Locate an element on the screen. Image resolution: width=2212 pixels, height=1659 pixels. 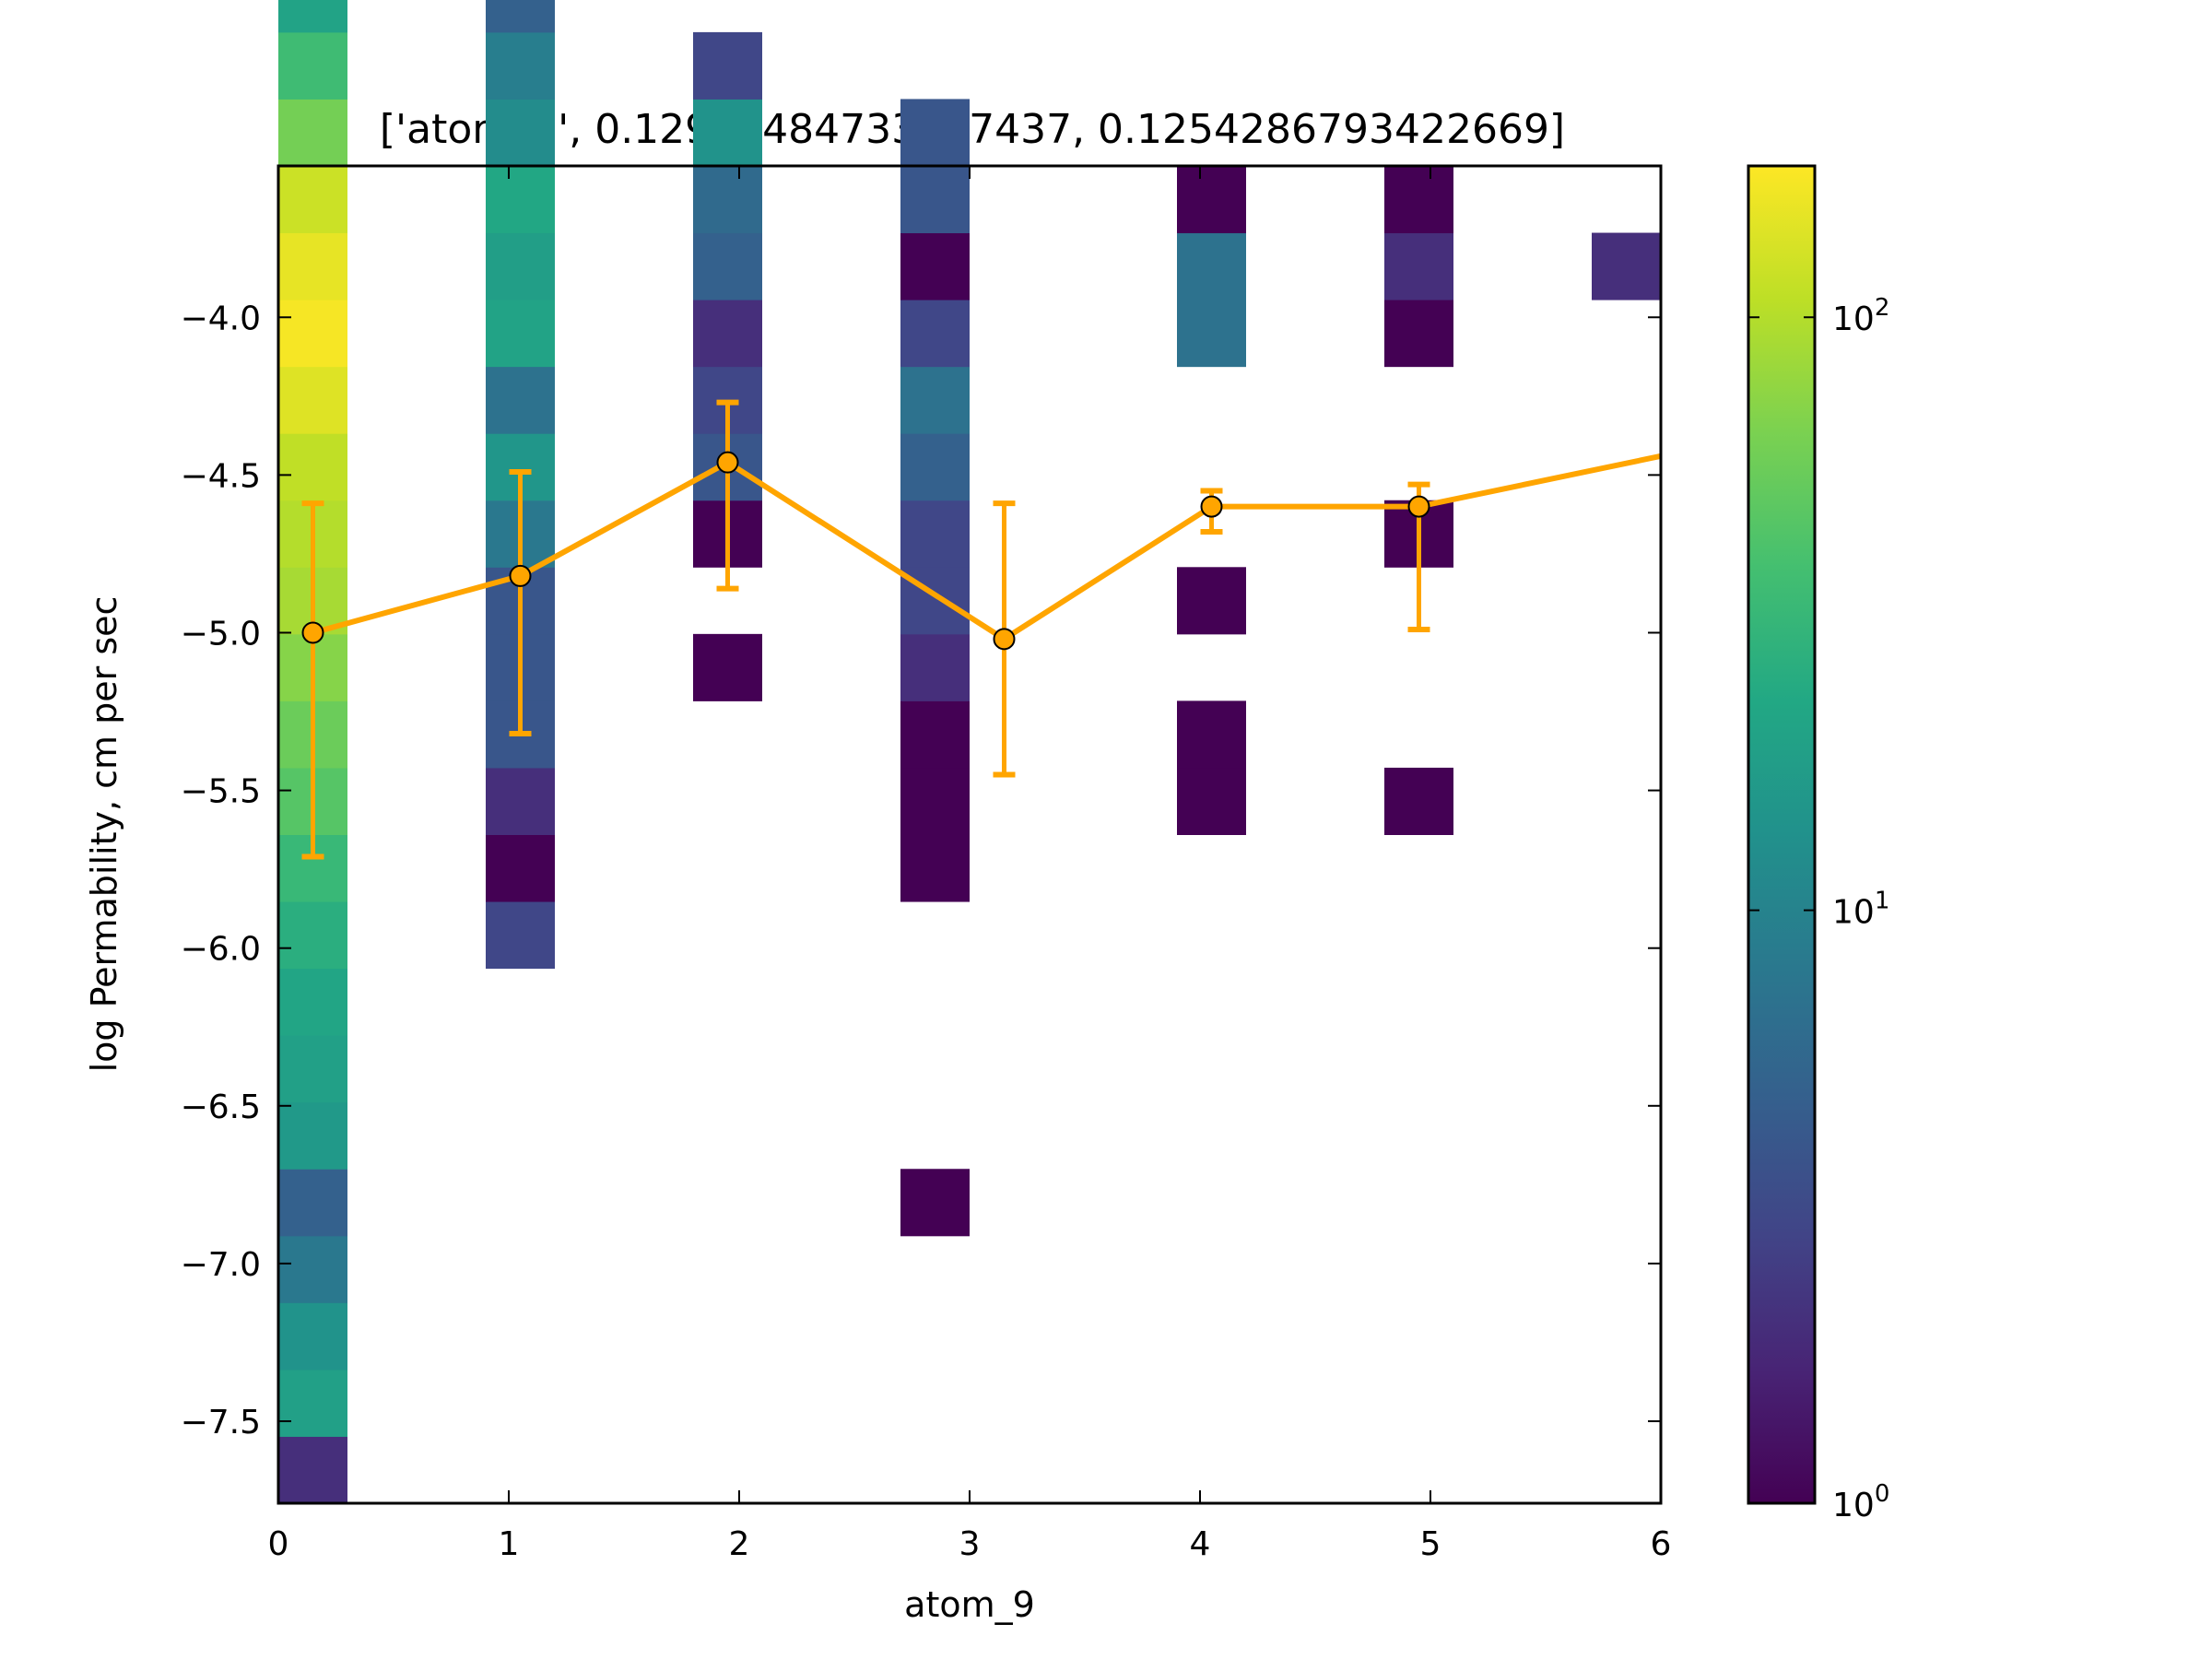
colorbar-tick-label: 10² is located at coordinates (1860, 316).